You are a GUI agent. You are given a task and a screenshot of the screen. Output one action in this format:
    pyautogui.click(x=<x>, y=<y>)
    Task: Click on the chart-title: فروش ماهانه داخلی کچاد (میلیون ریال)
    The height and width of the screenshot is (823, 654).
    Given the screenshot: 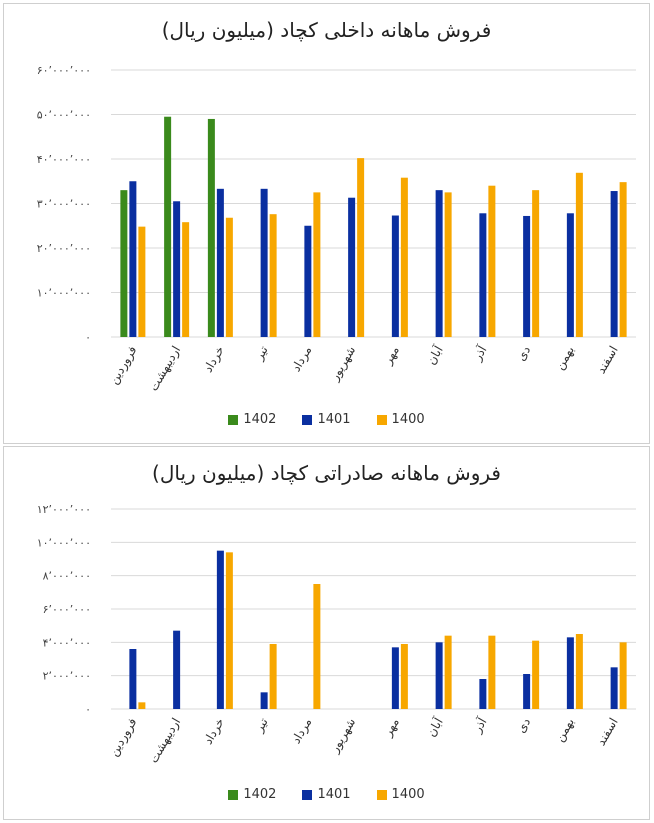 What is the action you would take?
    pyautogui.click(x=326, y=30)
    